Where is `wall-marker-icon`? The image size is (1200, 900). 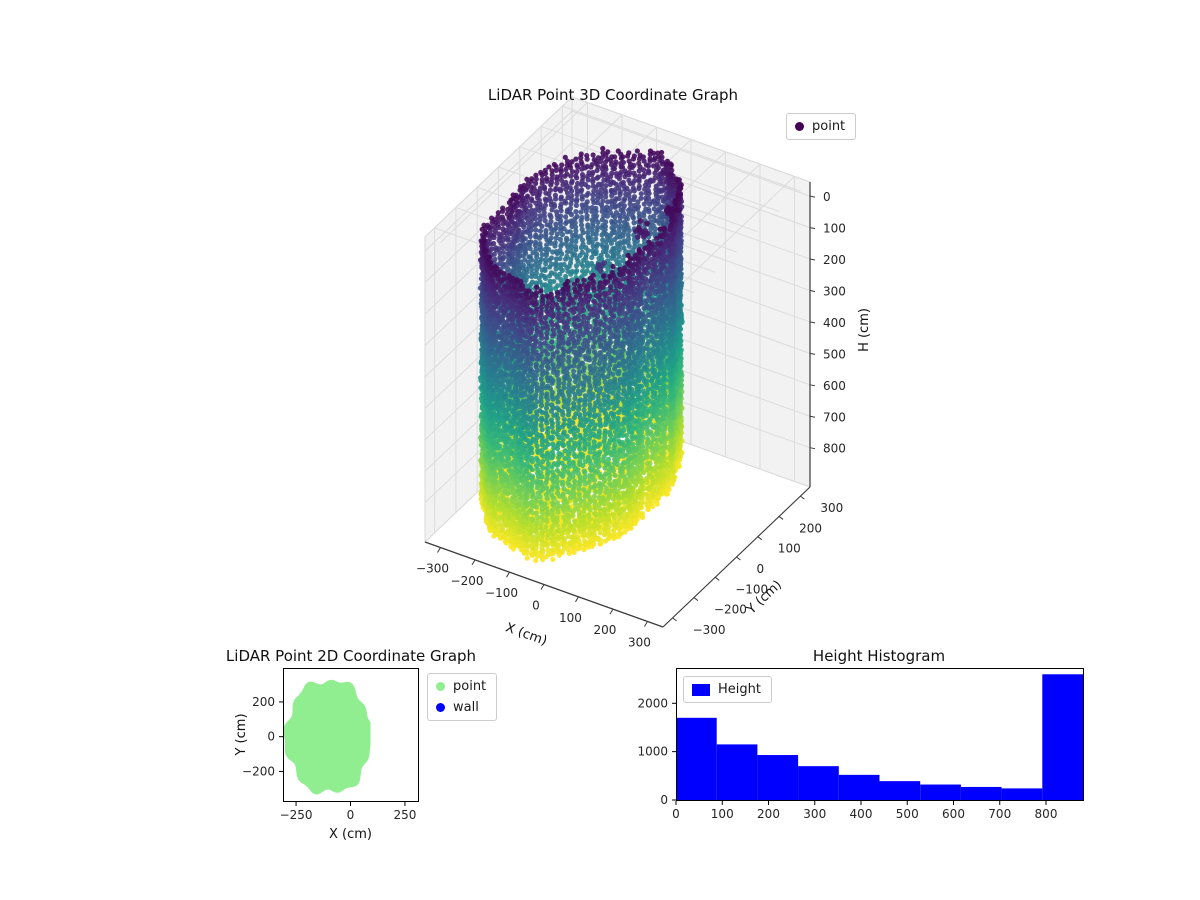
wall-marker-icon is located at coordinates (440, 707).